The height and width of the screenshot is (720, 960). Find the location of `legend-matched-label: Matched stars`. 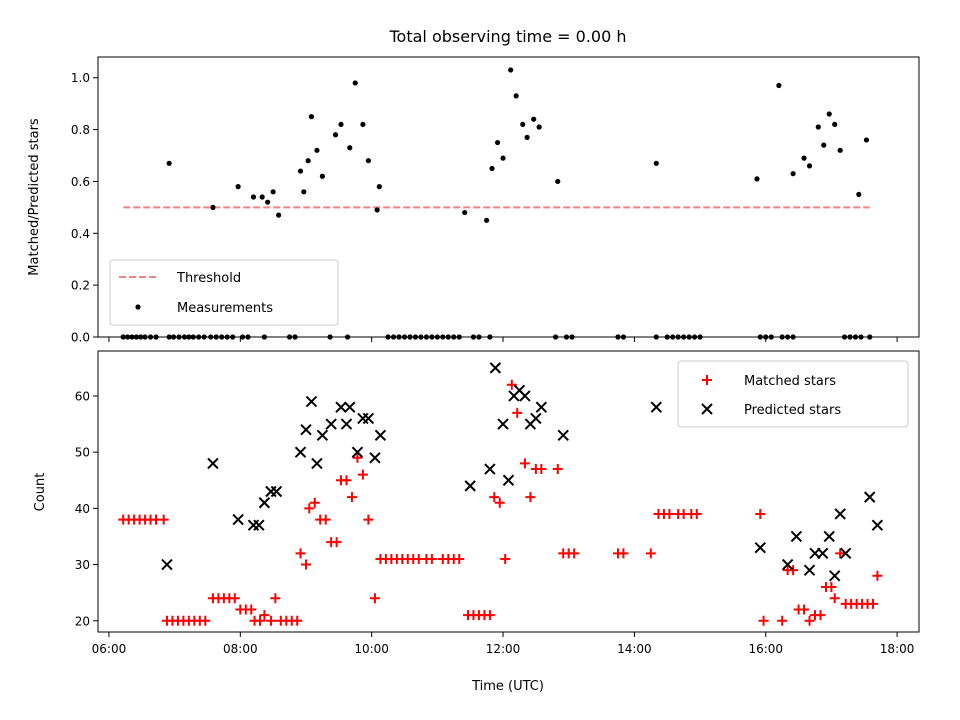

legend-matched-label: Matched stars is located at coordinates (790, 381).